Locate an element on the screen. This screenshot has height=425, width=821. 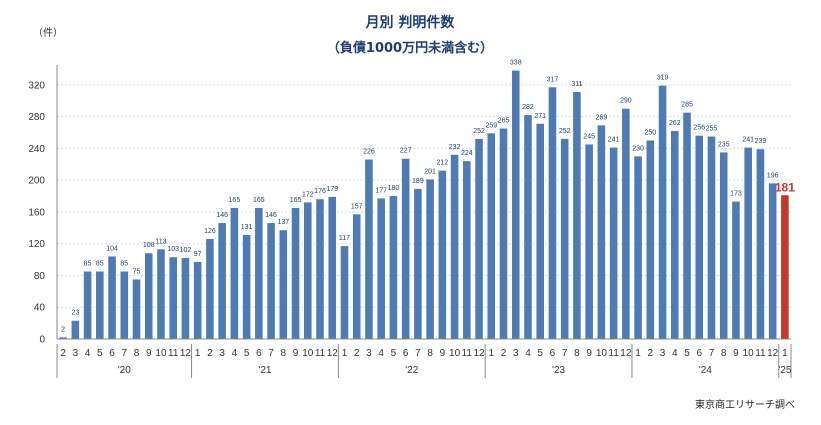
data-label: 212 is located at coordinates (443, 163).